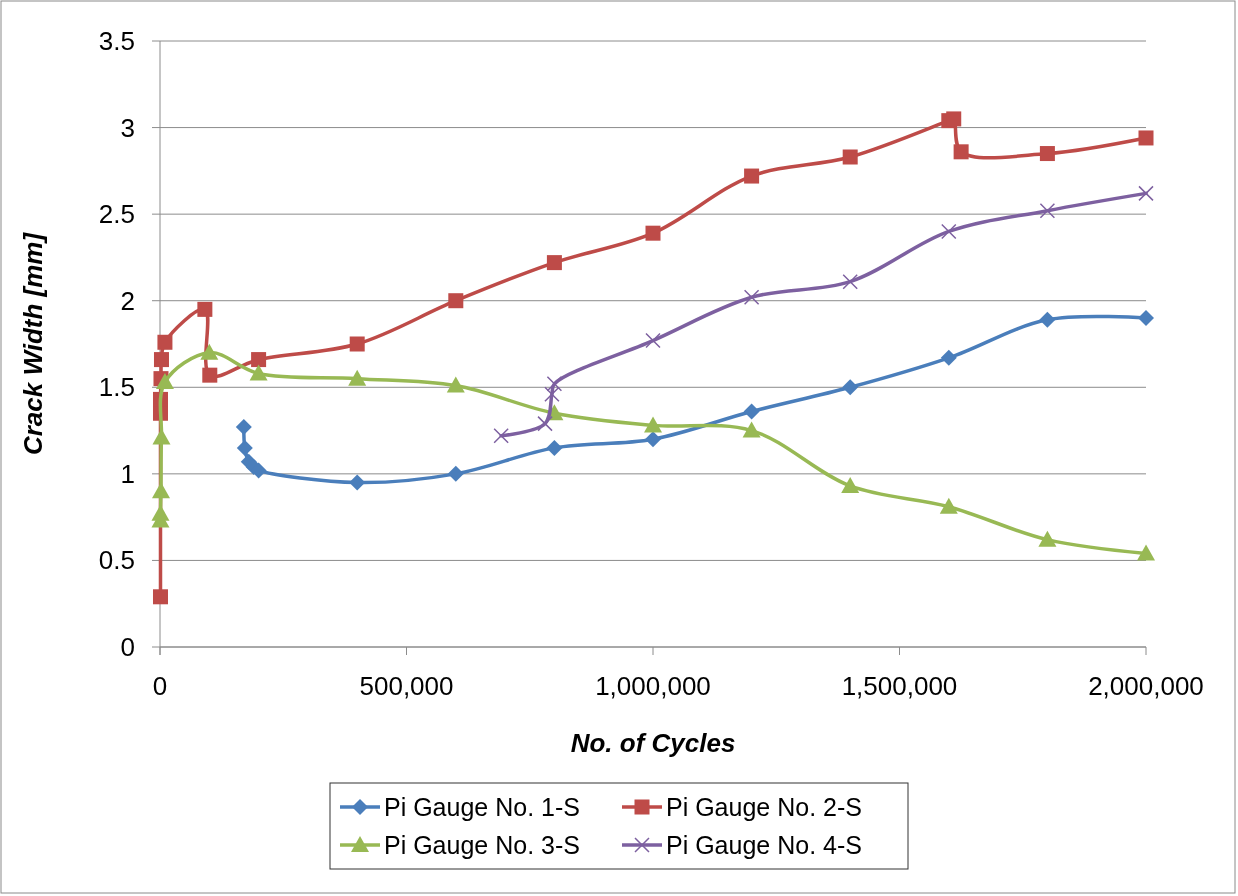  Describe the element at coordinates (1146, 686) in the screenshot. I see `x-tick-label: 2,000,000` at that location.